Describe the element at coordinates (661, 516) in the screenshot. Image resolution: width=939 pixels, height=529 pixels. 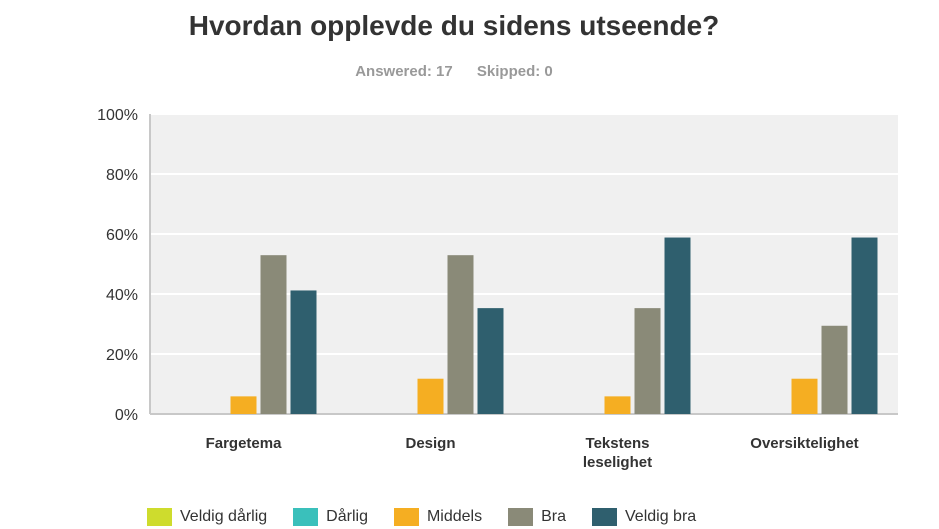
I see `legend-label: Veldig bra` at that location.